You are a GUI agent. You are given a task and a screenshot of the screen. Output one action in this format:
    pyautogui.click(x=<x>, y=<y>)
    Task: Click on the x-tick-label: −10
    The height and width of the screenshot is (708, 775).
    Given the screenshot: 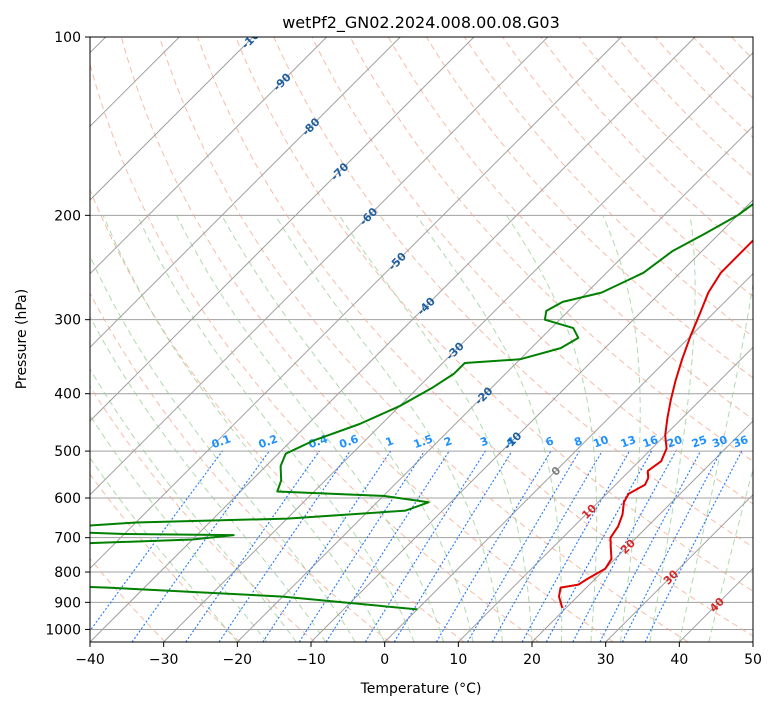 What is the action you would take?
    pyautogui.click(x=311, y=660)
    